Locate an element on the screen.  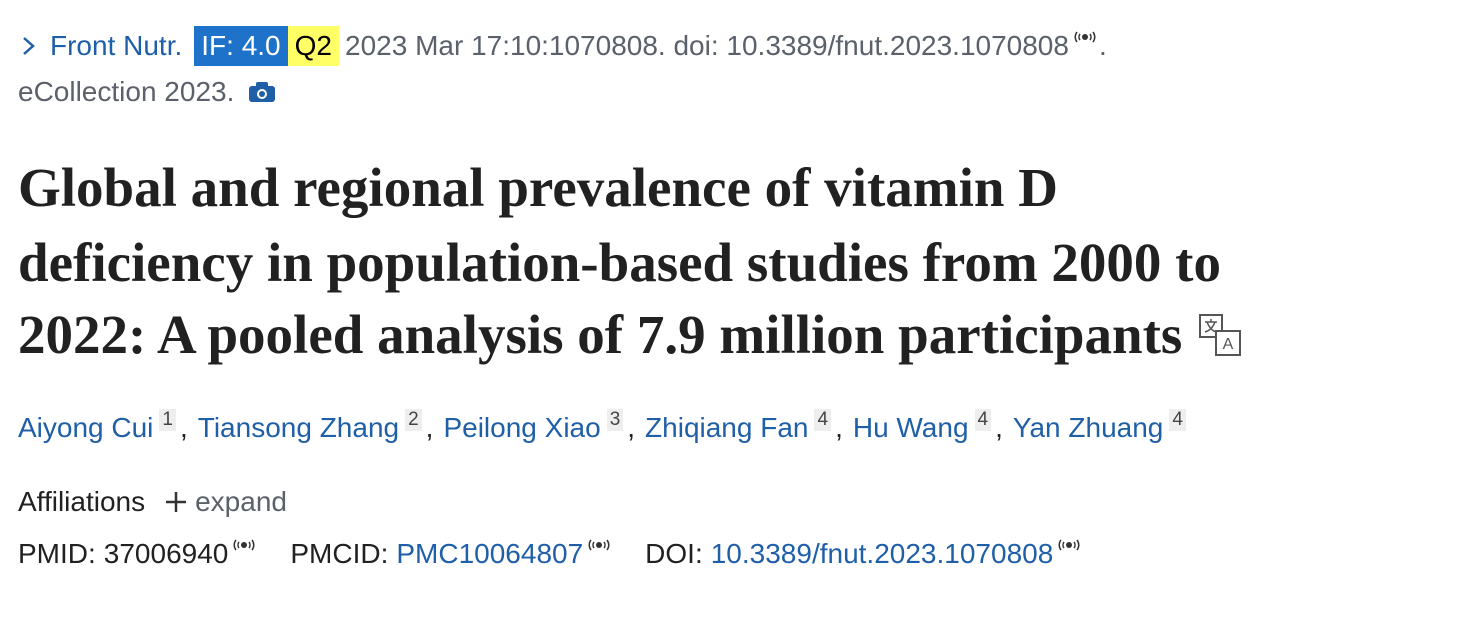
expand-button: expand is located at coordinates (241, 501).